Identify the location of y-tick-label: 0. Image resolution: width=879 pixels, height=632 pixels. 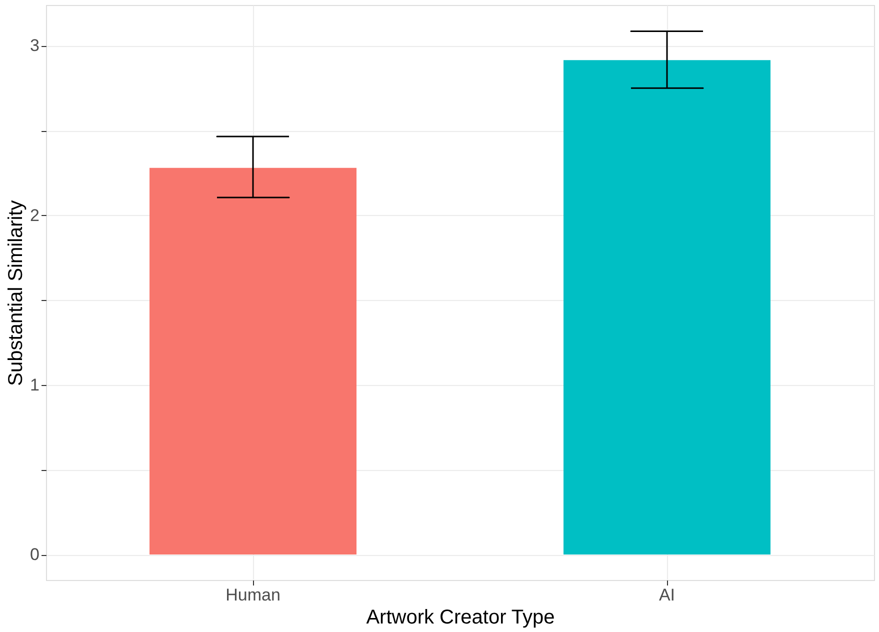
(35, 554).